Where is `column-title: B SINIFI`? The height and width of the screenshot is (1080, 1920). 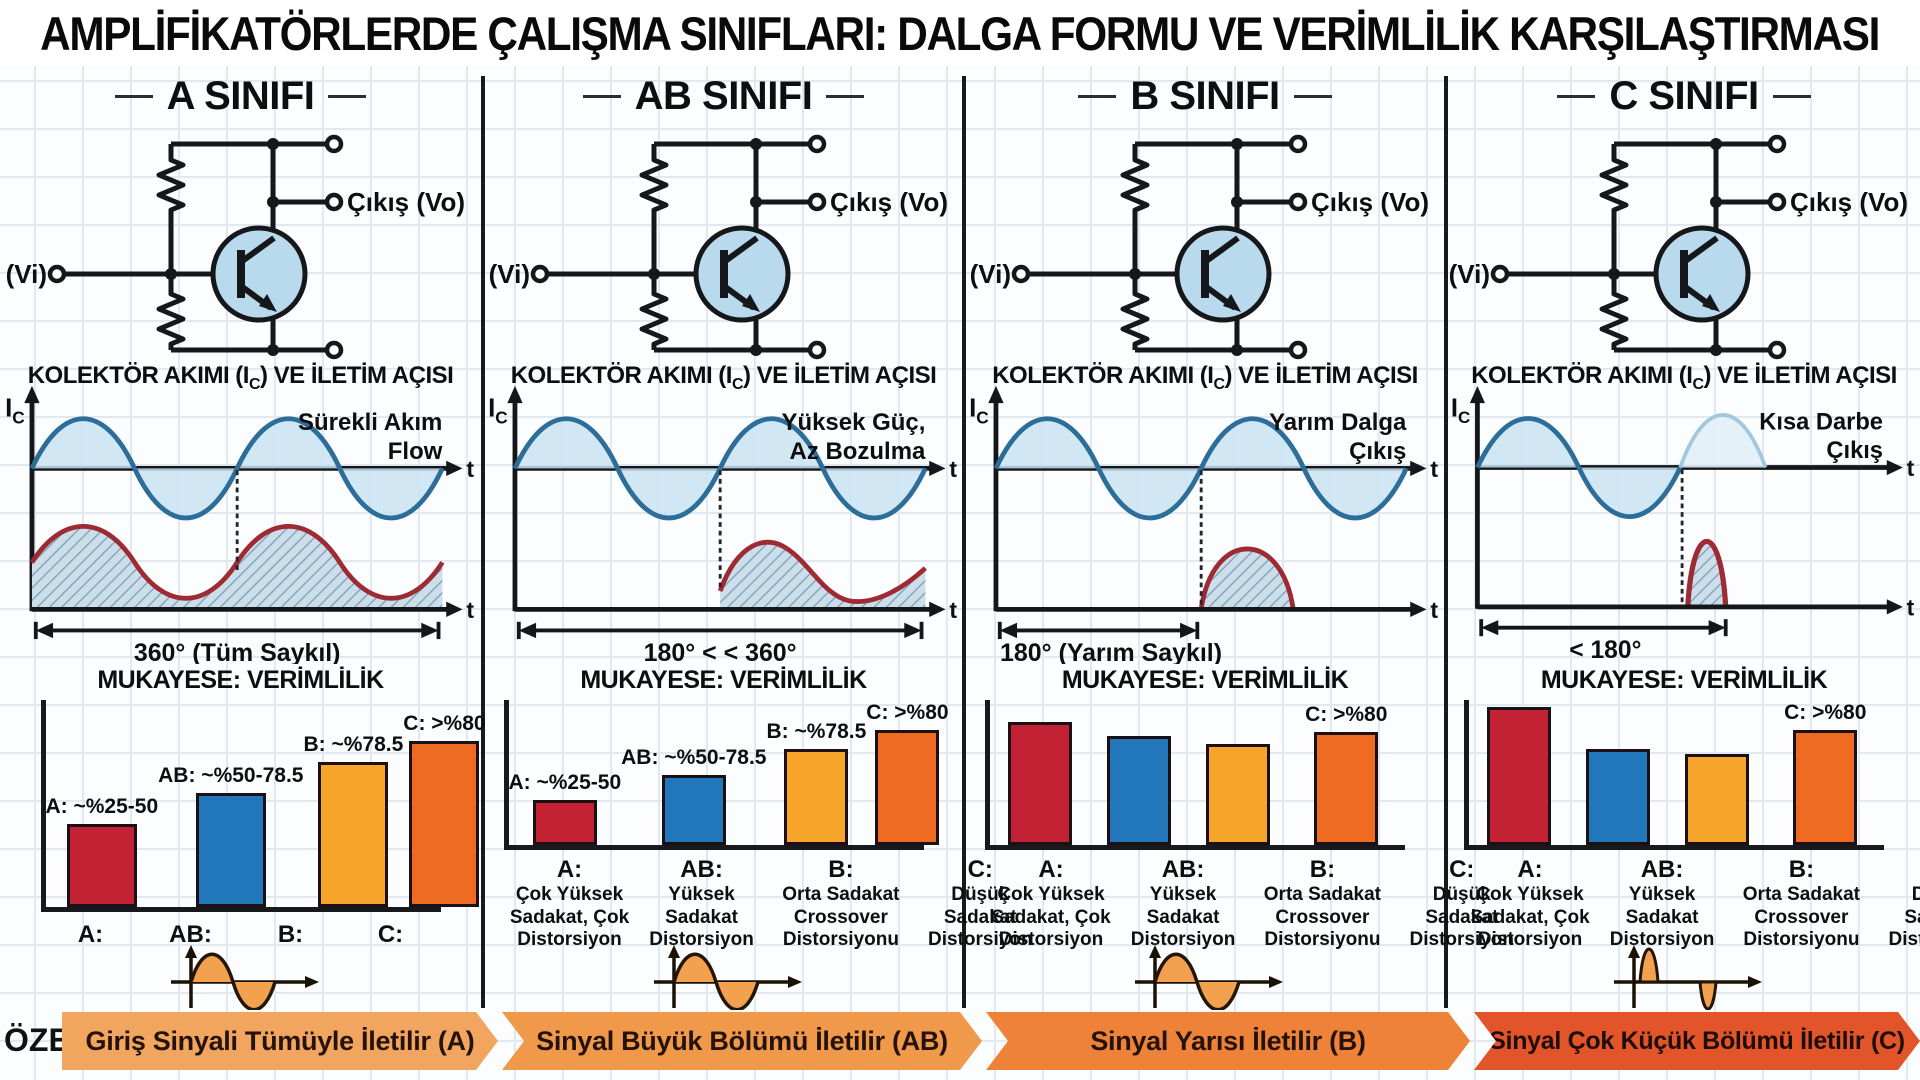
column-title: B SINIFI is located at coordinates (1205, 96).